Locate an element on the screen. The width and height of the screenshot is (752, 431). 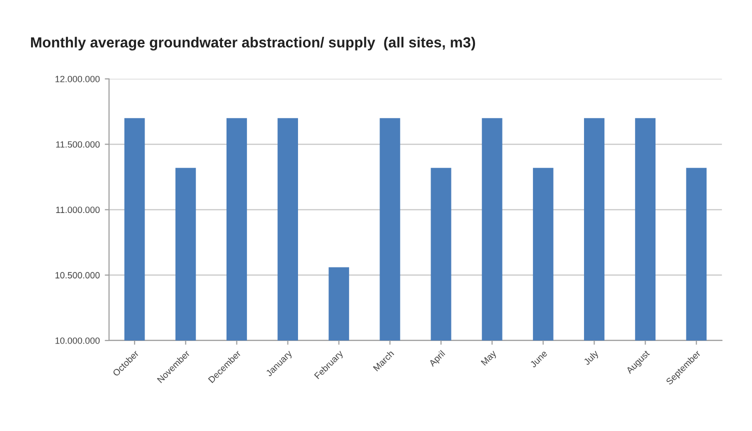
y-tick-label: 11.000.000 is located at coordinates (78, 210).